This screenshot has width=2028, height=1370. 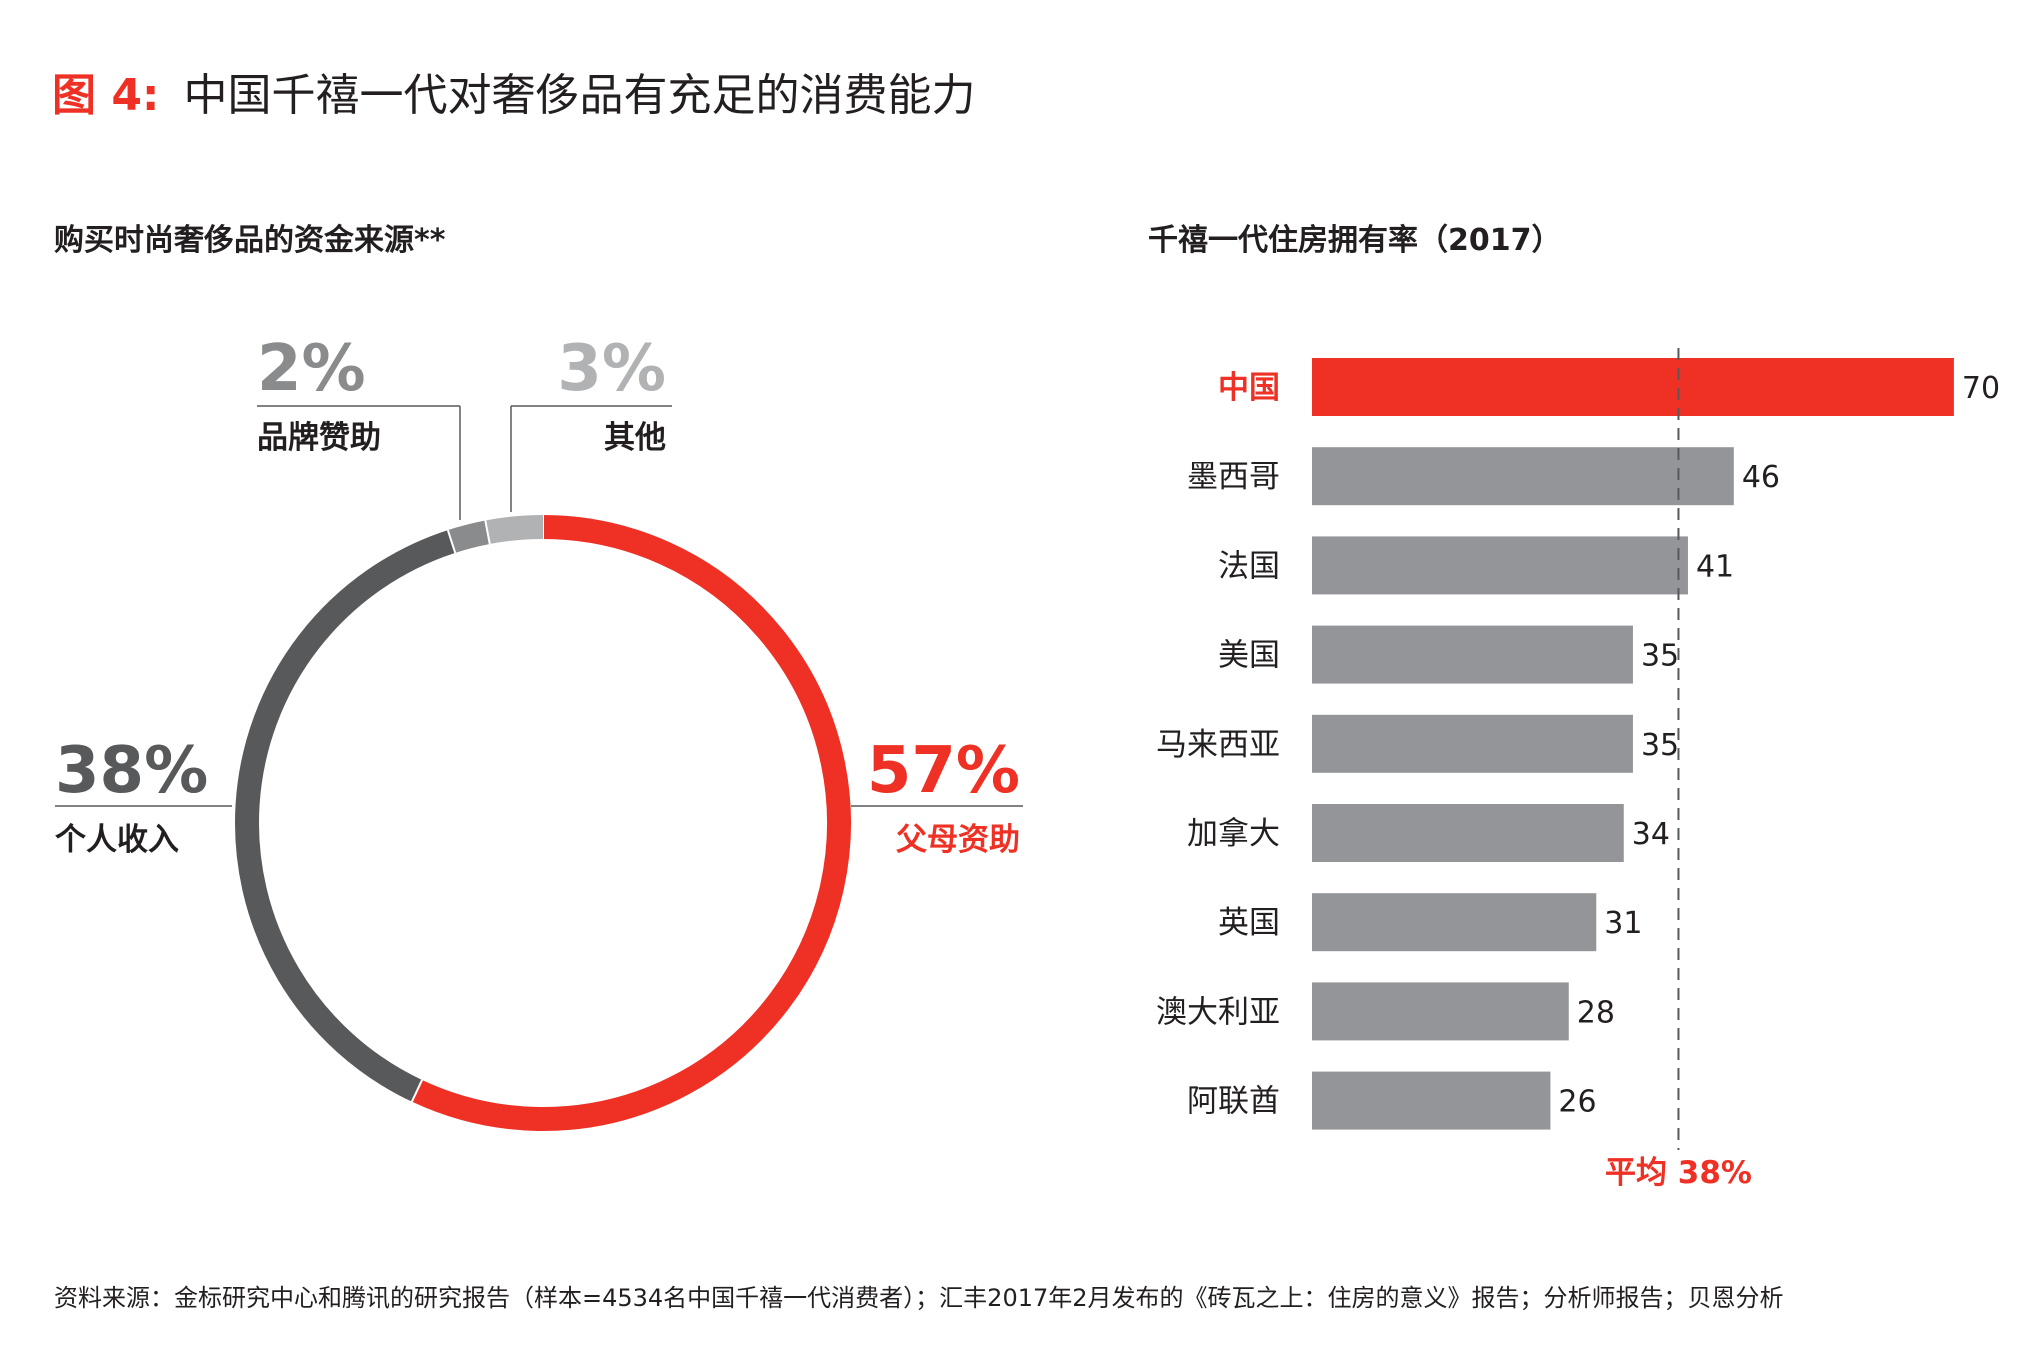 I want to click on bar-category-label: 中国, so click(x=1249, y=388).